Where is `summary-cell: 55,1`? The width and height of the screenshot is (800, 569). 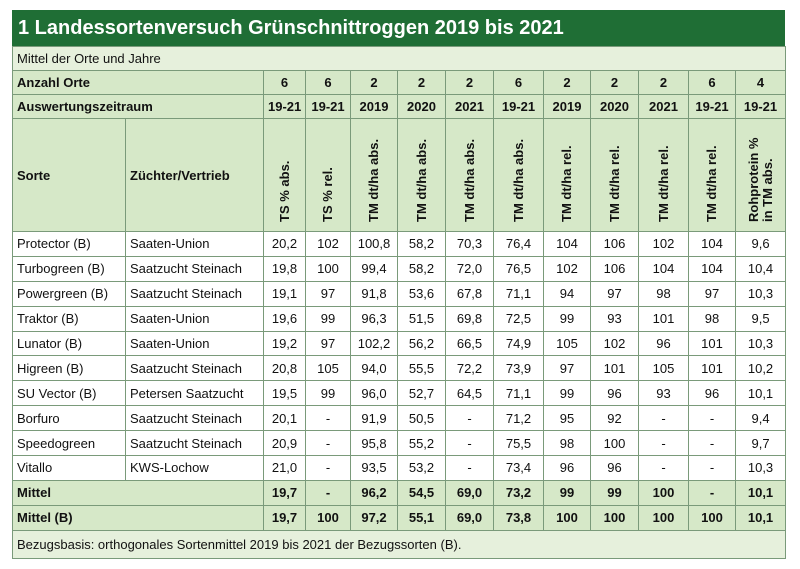
summary-cell: 55,1 is located at coordinates (421, 517).